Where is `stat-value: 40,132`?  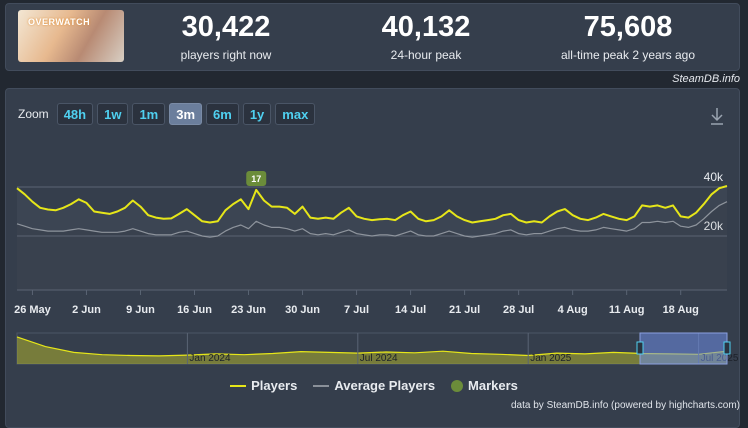 stat-value: 40,132 is located at coordinates (426, 27).